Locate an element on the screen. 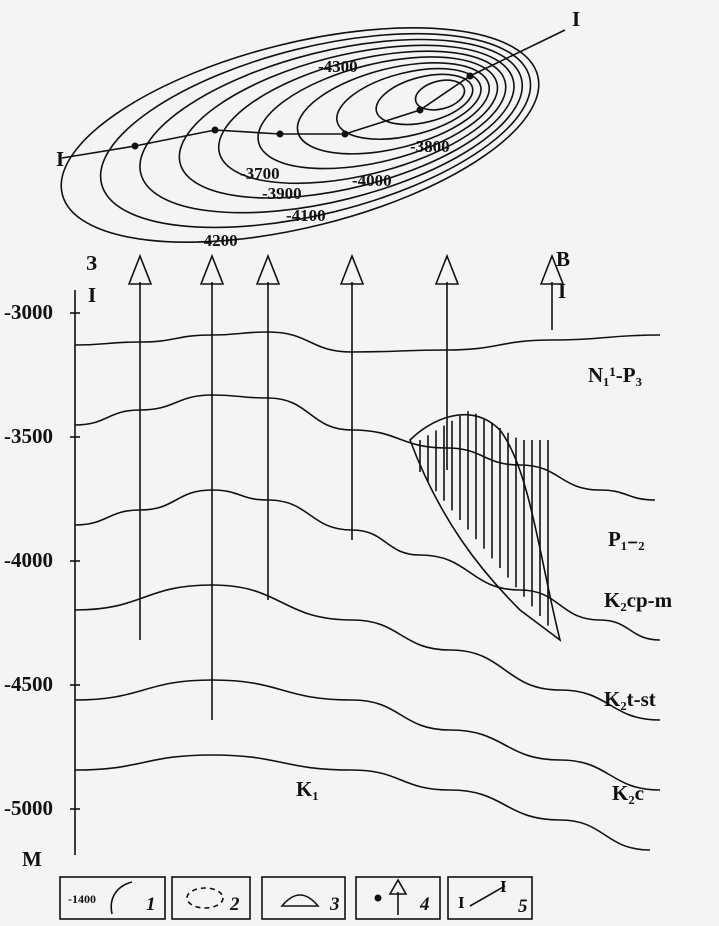 The image size is (719, 926). depth-label: -4500 is located at coordinates (28, 684).